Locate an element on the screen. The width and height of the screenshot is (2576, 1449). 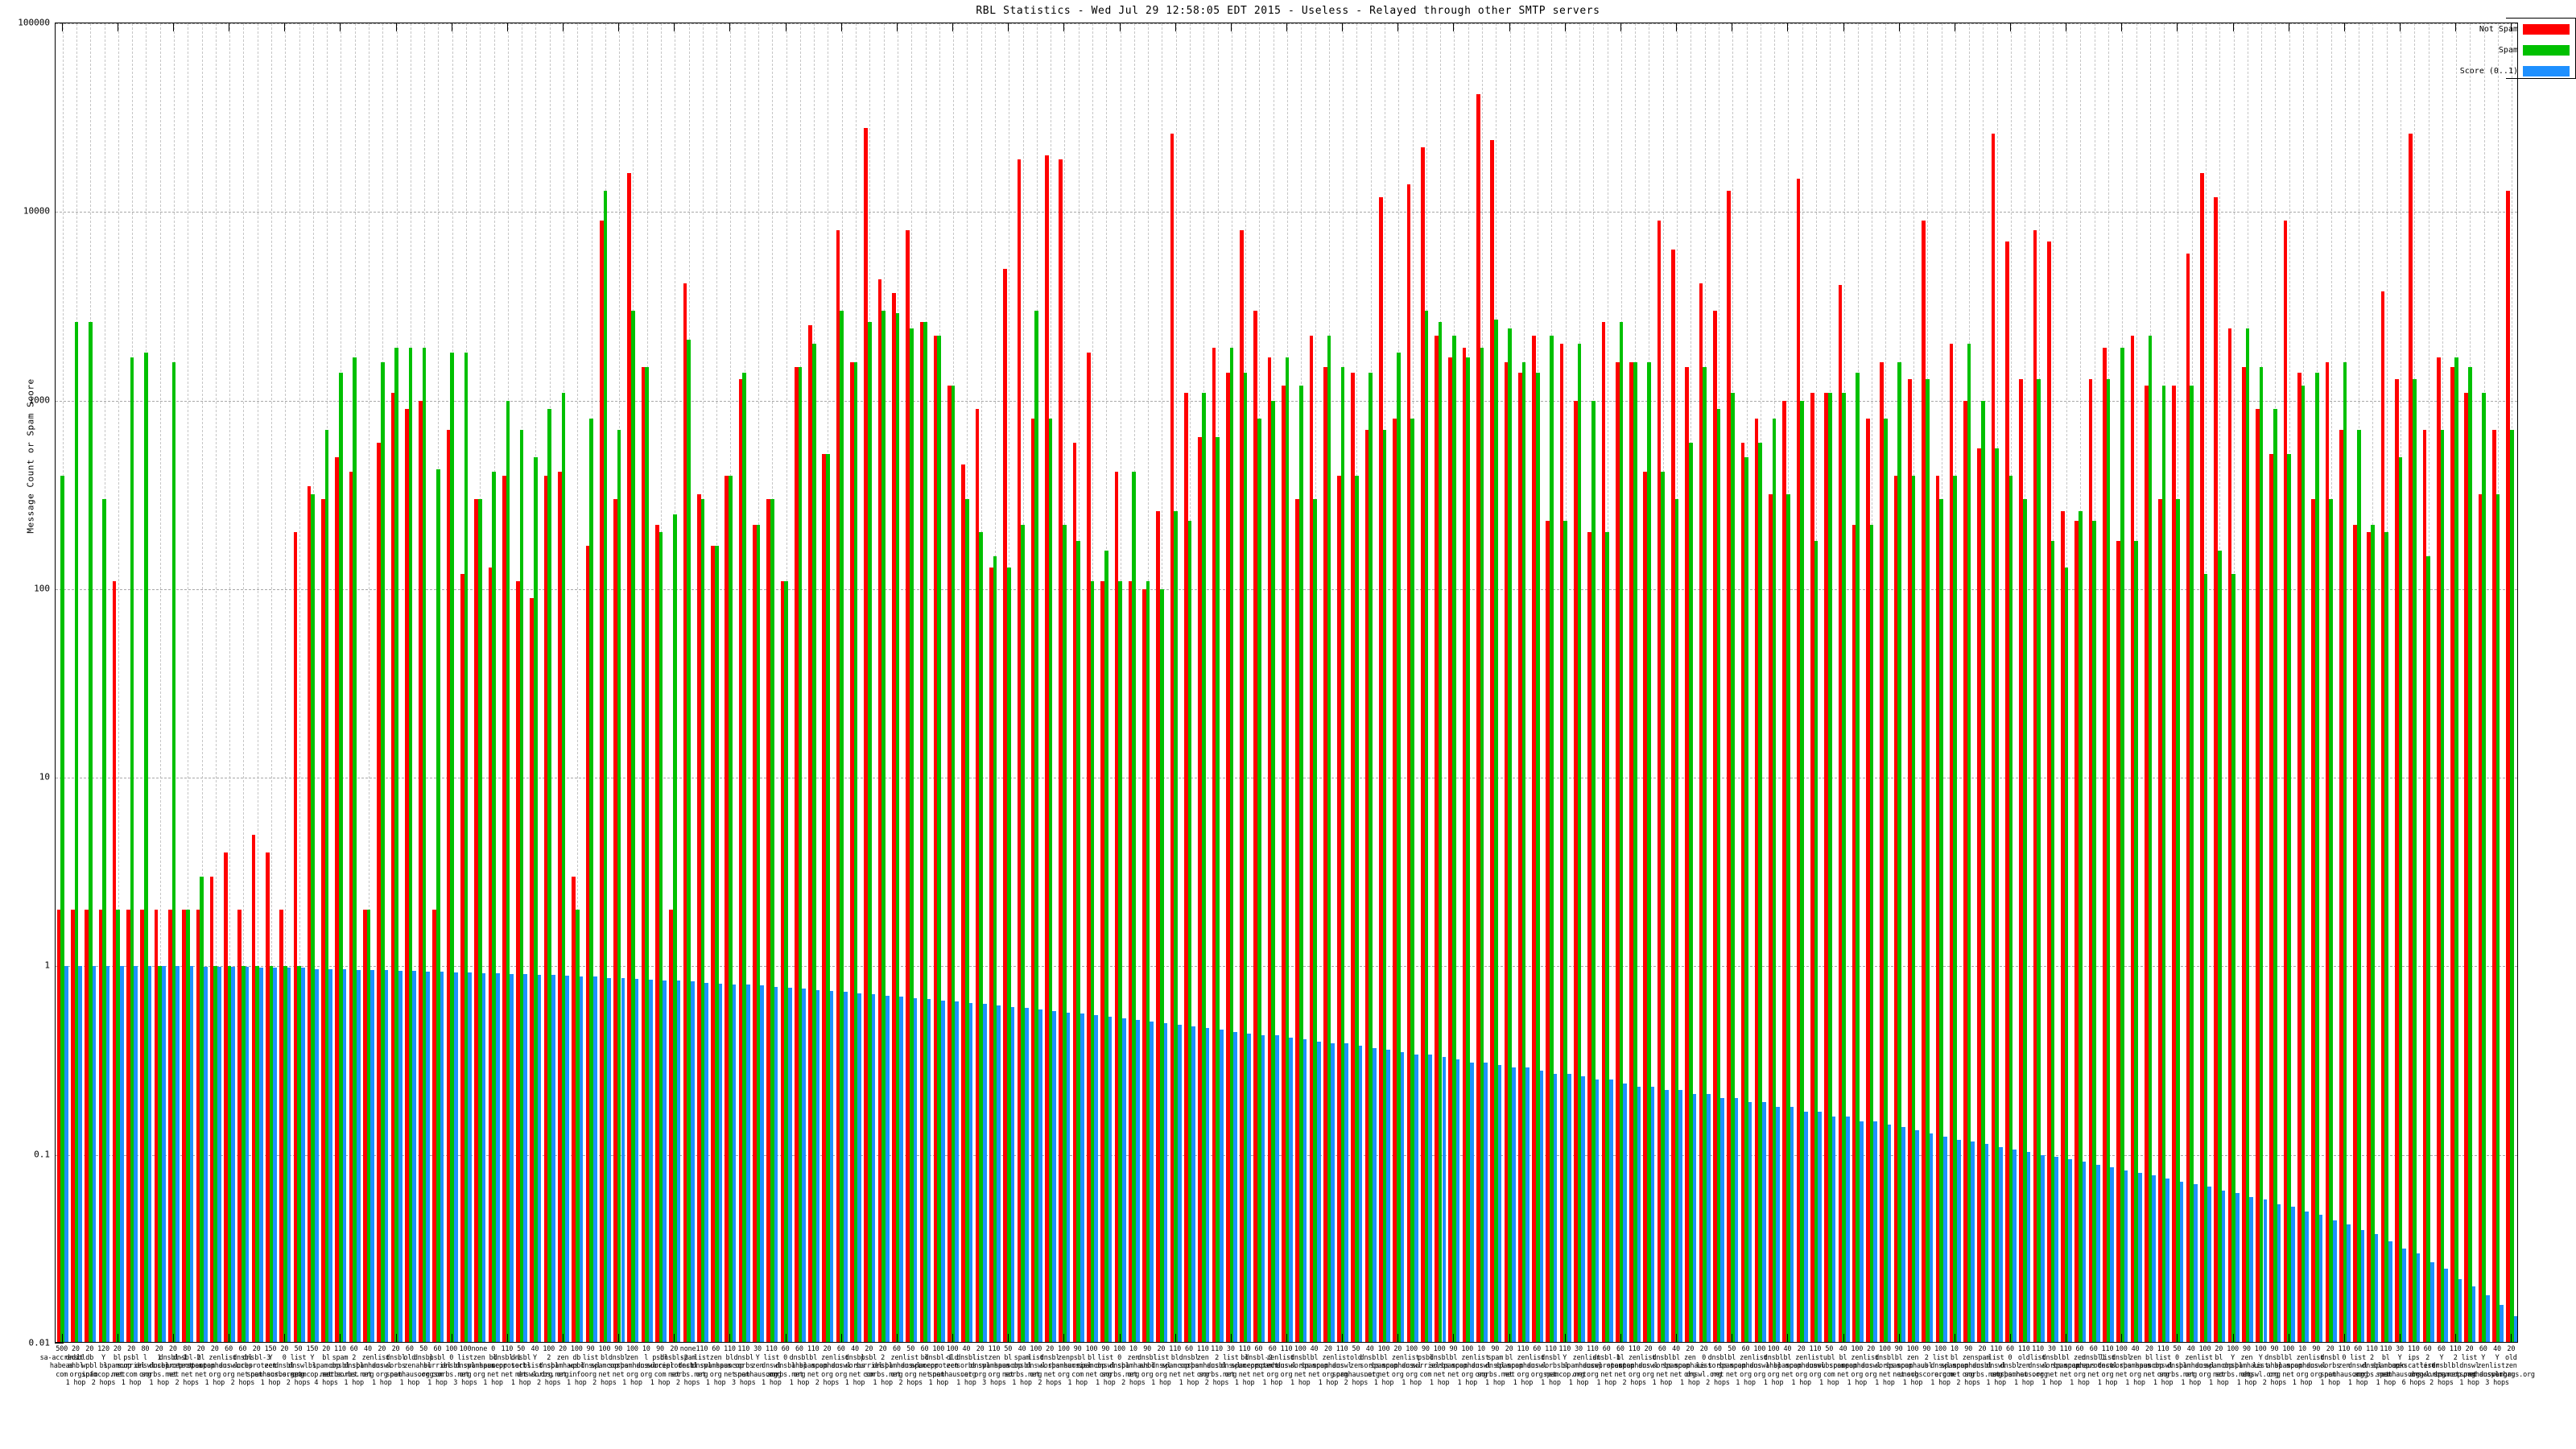
x-axis-tick-label: 10 zen spamhaus org 1 hop is located at coordinates (2302, 1366).